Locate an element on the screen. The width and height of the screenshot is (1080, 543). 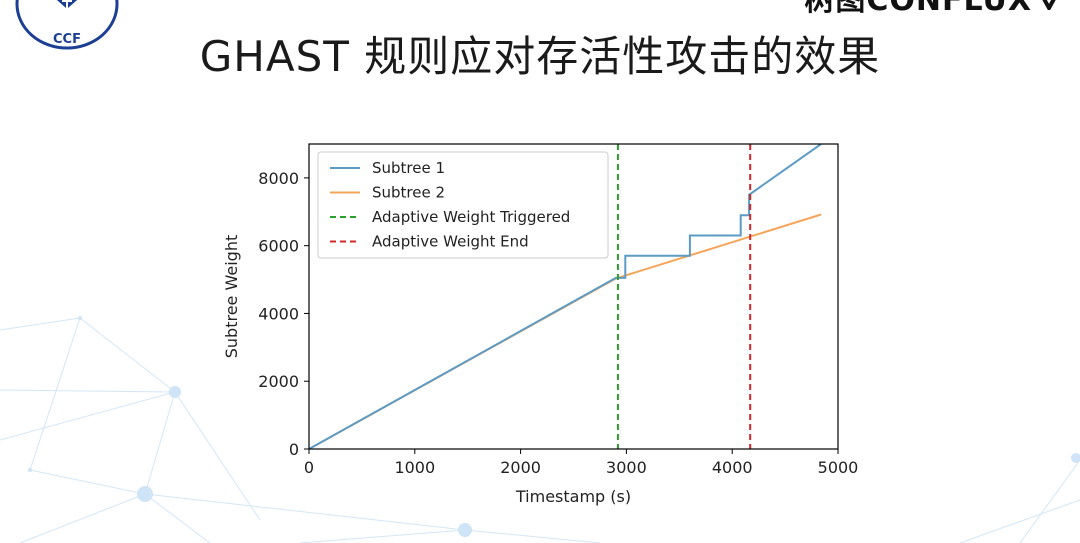
x-tick-label: 5000 is located at coordinates (838, 467).